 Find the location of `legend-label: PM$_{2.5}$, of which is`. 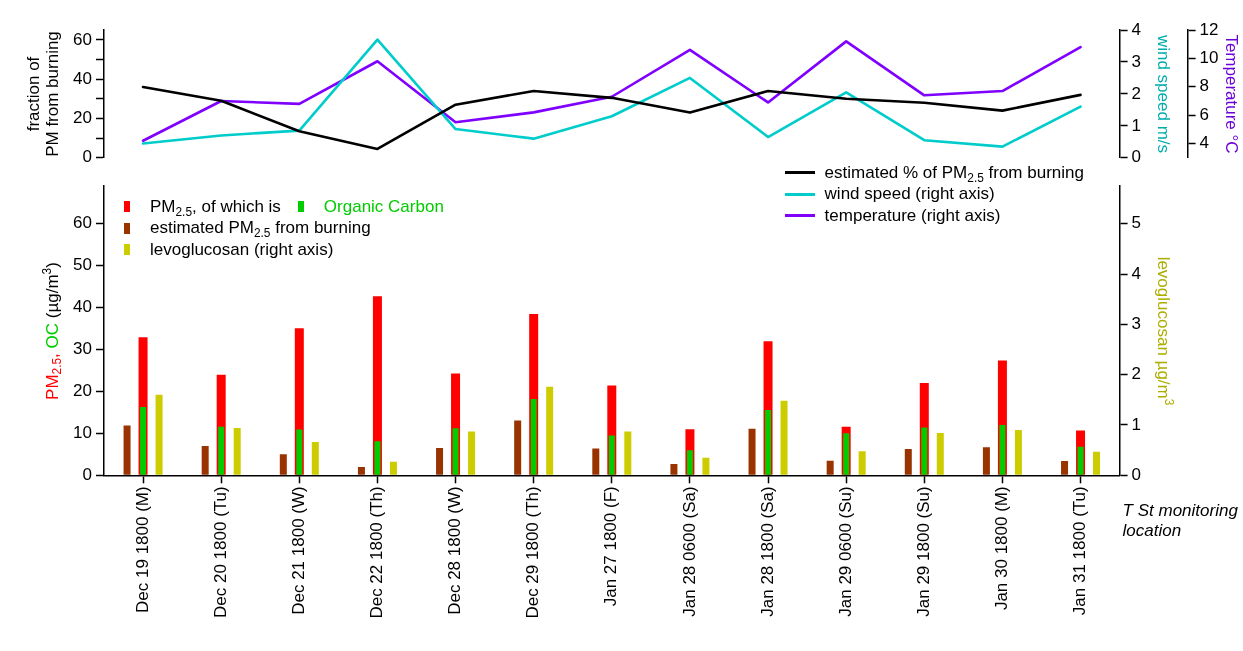

legend-label: PM$_{2.5}$, of which is is located at coordinates (215, 207).